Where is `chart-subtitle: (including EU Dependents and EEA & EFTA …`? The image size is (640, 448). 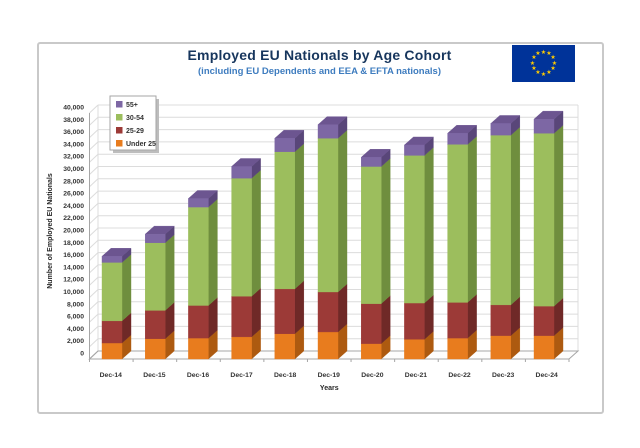 chart-subtitle: (including EU Dependents and EEA & EFTA … is located at coordinates (319, 71).